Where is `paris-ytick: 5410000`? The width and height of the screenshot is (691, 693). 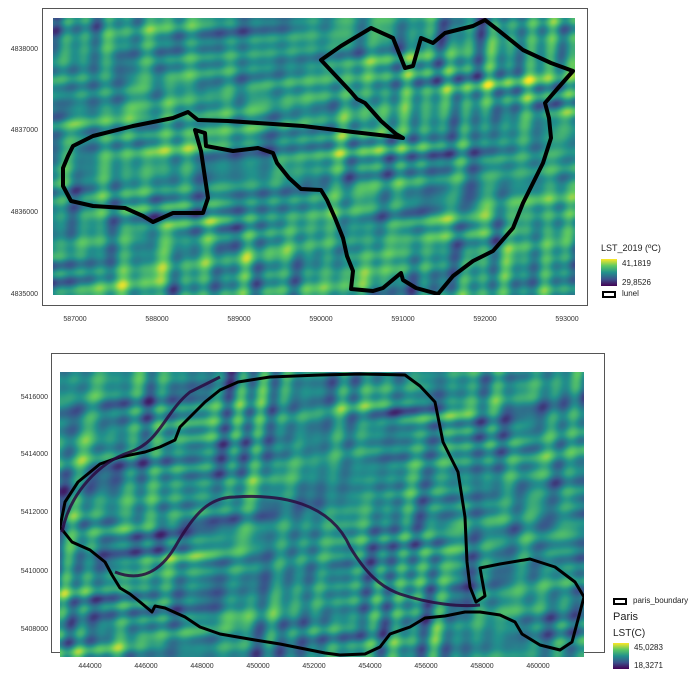
paris-ytick: 5410000 is located at coordinates (34, 571).